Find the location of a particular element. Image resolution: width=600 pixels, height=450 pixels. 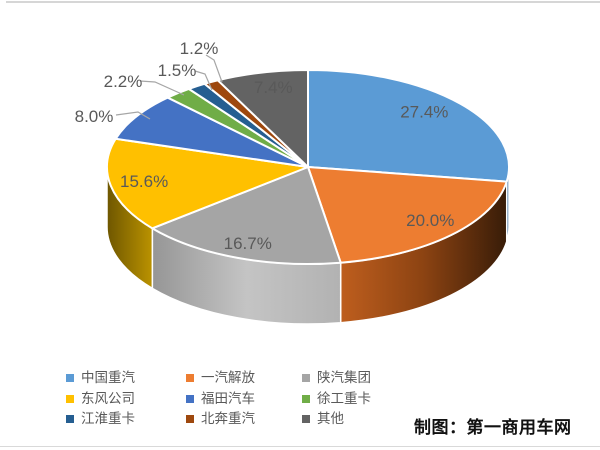

legend-item-2: 一汽解放 is located at coordinates (220, 378).